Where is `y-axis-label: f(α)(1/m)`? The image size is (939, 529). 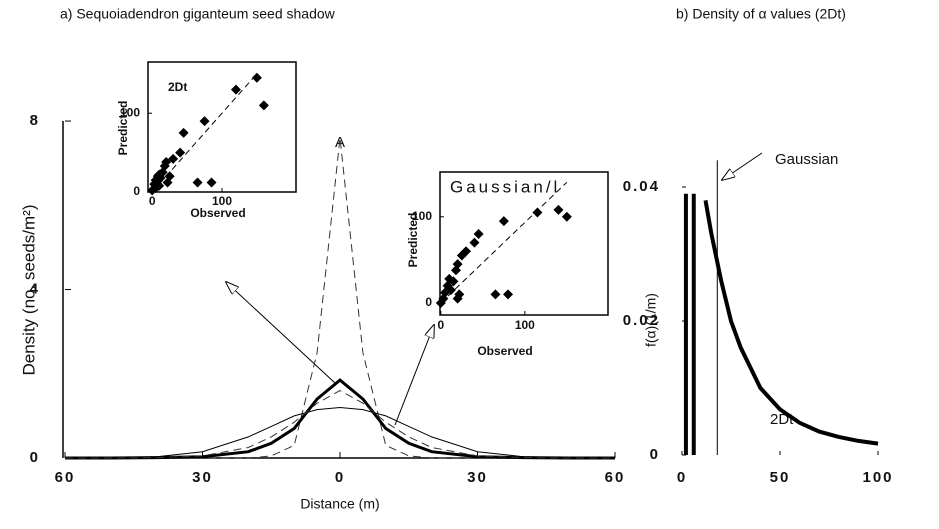
y-axis-label: f(α)(1/m) is located at coordinates (651, 320).